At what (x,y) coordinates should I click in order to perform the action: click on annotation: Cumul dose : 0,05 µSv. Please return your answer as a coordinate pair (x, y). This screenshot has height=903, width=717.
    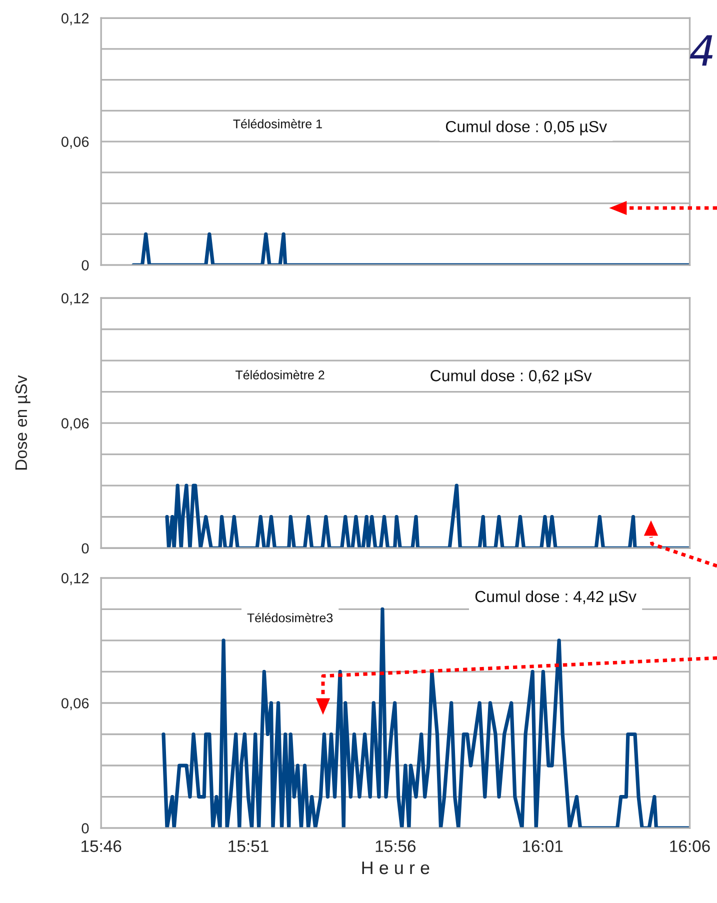
    Looking at the image, I should click on (527, 128).